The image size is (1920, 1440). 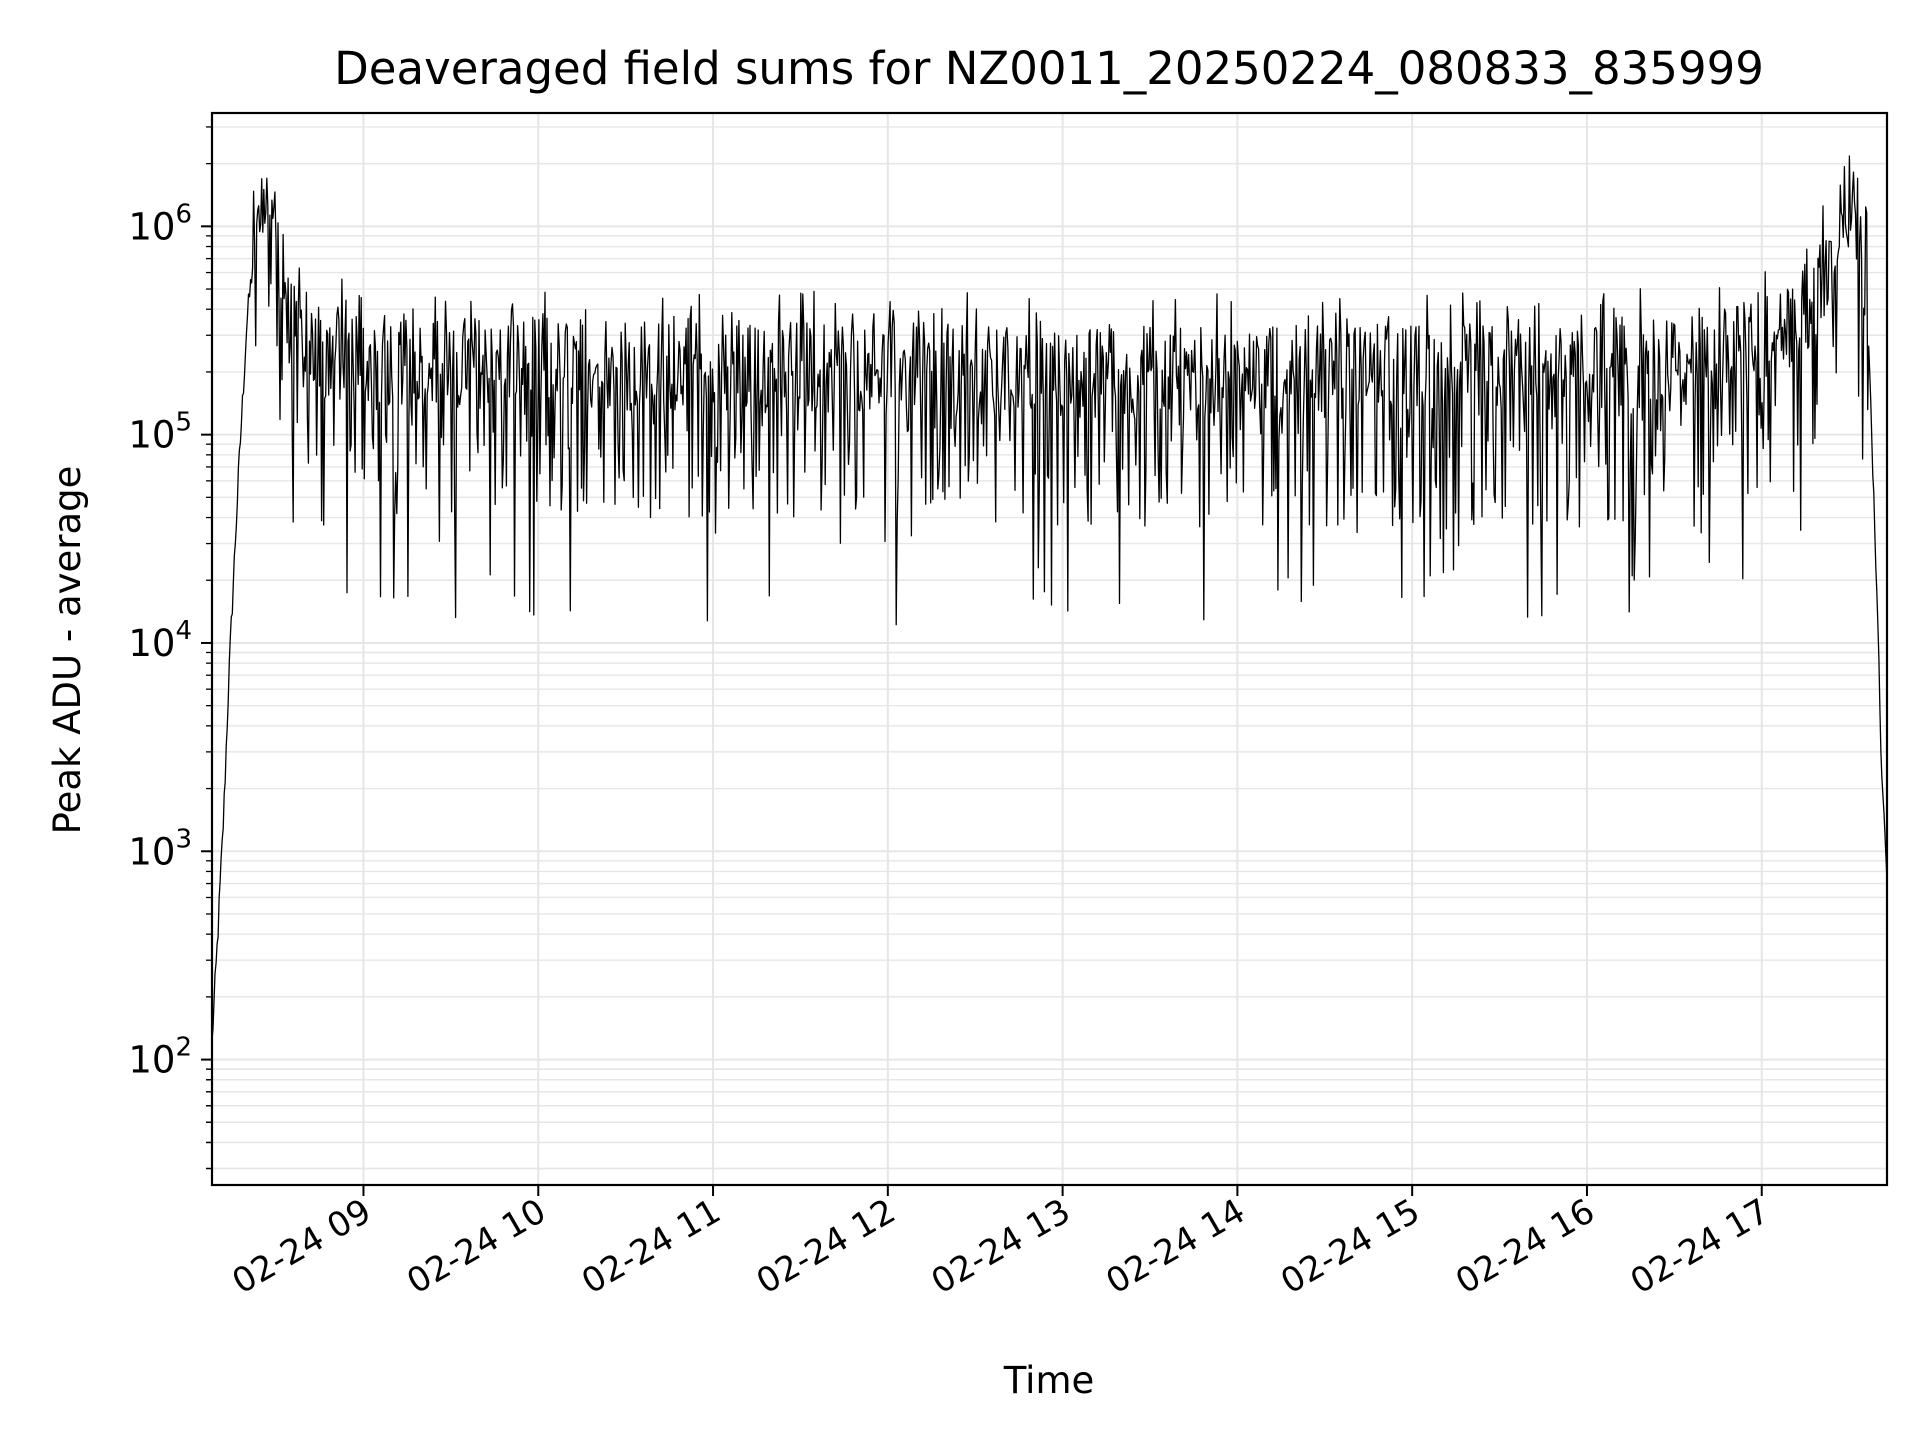 I want to click on y-tick-label: 10³, so click(x=160, y=848).